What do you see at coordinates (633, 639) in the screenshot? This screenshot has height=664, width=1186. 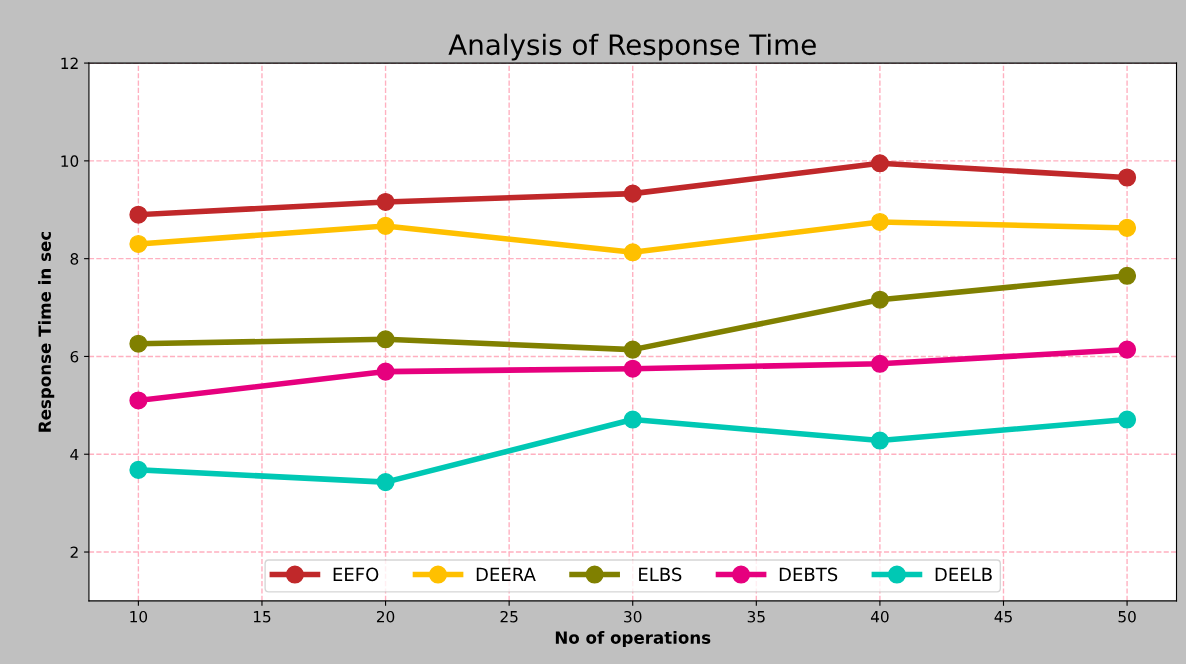 I see `x-axis-title: No of operations` at bounding box center [633, 639].